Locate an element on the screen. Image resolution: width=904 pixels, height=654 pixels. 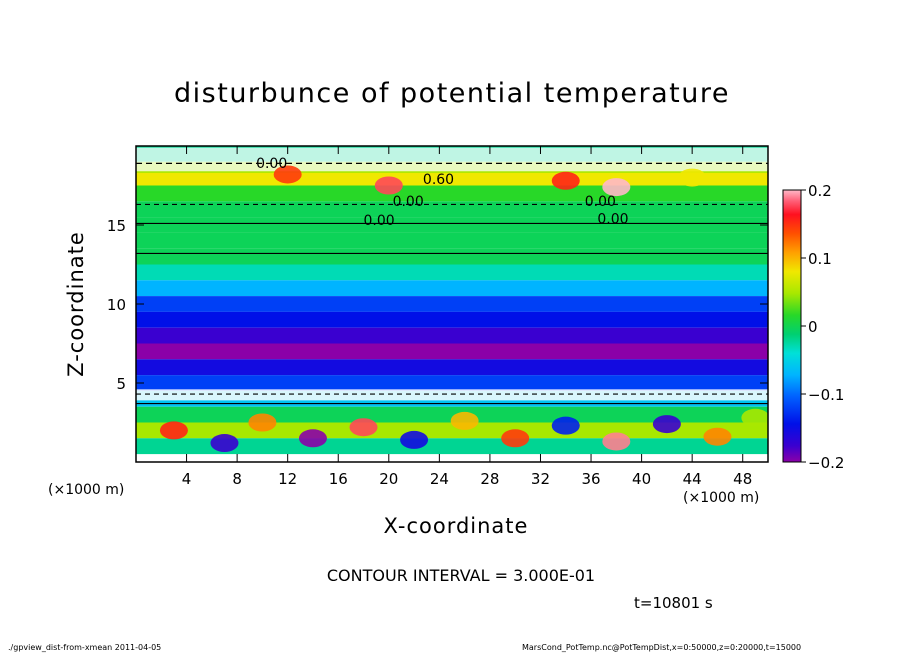
x-tick-label-0: 4 is located at coordinates (187, 479).